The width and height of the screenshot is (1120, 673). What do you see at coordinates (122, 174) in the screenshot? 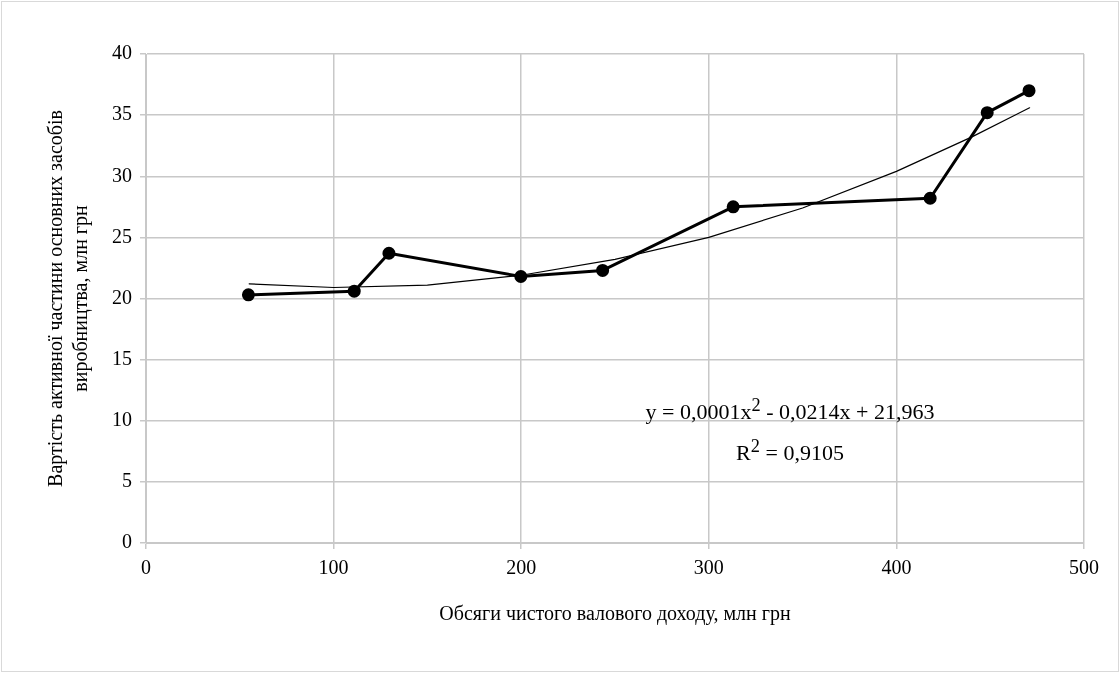
I see `y-tick-label: 30` at bounding box center [122, 174].